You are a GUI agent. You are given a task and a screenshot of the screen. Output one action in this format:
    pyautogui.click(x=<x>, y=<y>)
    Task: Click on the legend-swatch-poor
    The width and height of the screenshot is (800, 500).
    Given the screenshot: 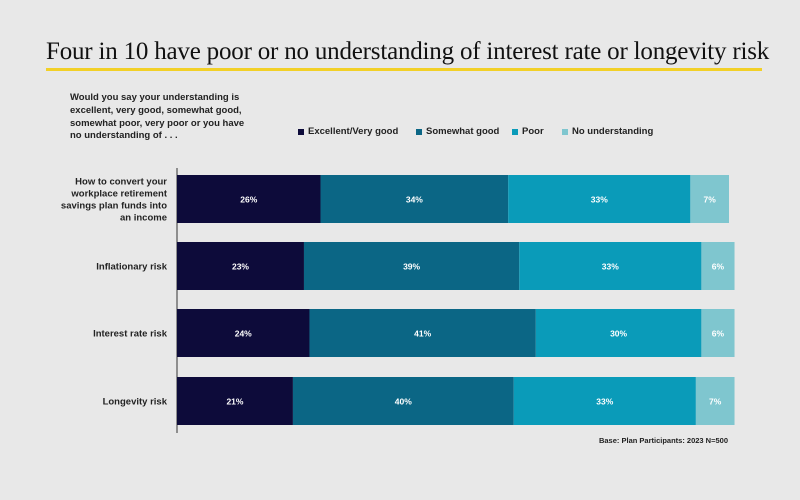 What is the action you would take?
    pyautogui.click(x=515, y=131)
    